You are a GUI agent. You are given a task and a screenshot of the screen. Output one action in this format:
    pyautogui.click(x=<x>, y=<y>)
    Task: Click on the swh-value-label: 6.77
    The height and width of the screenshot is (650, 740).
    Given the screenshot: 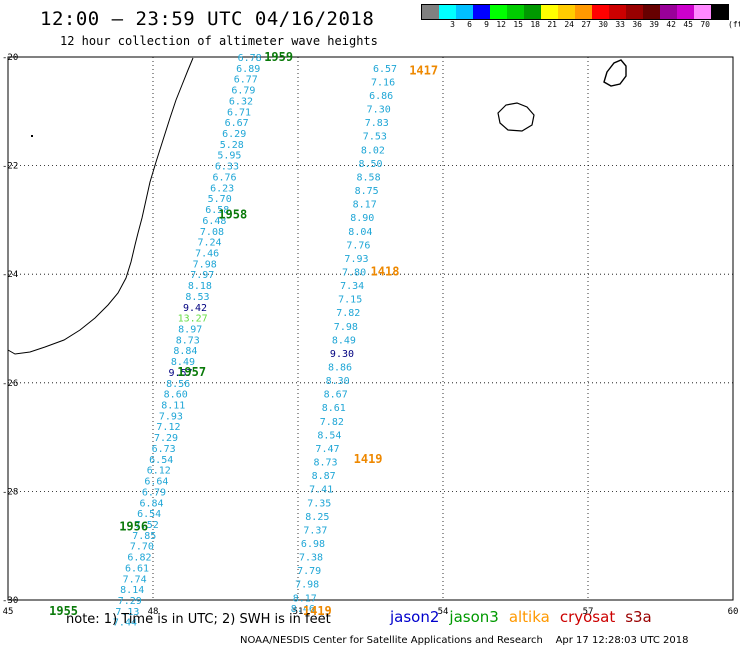 What is the action you would take?
    pyautogui.click(x=246, y=80)
    